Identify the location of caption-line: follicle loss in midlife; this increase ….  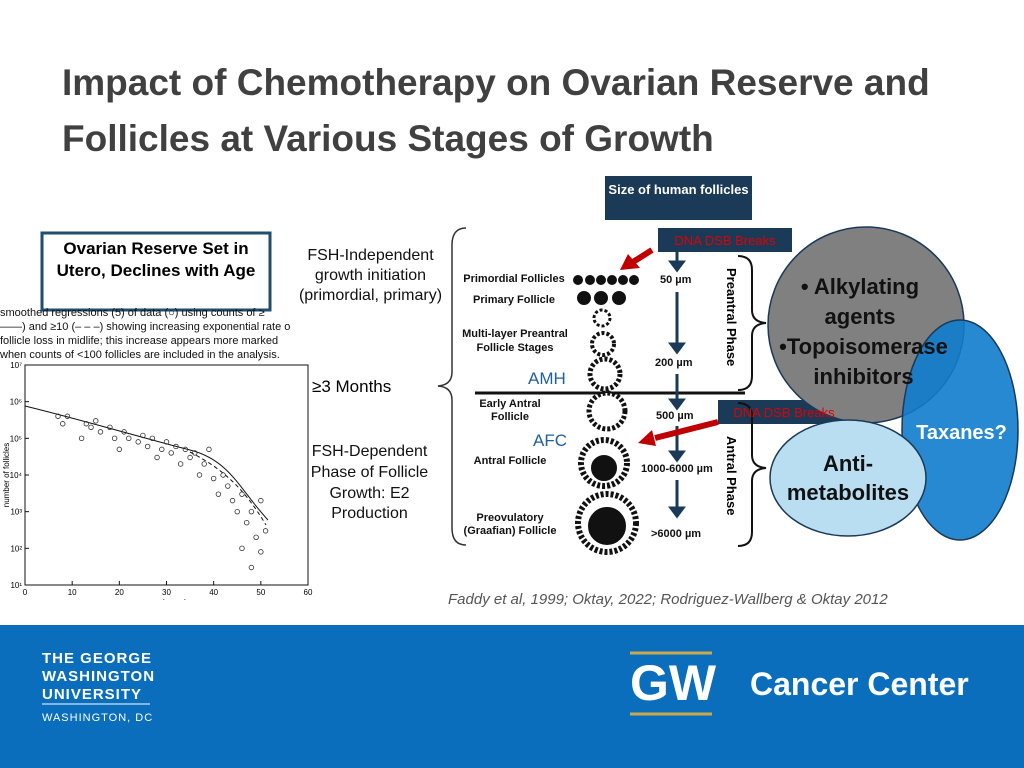
(139, 341).